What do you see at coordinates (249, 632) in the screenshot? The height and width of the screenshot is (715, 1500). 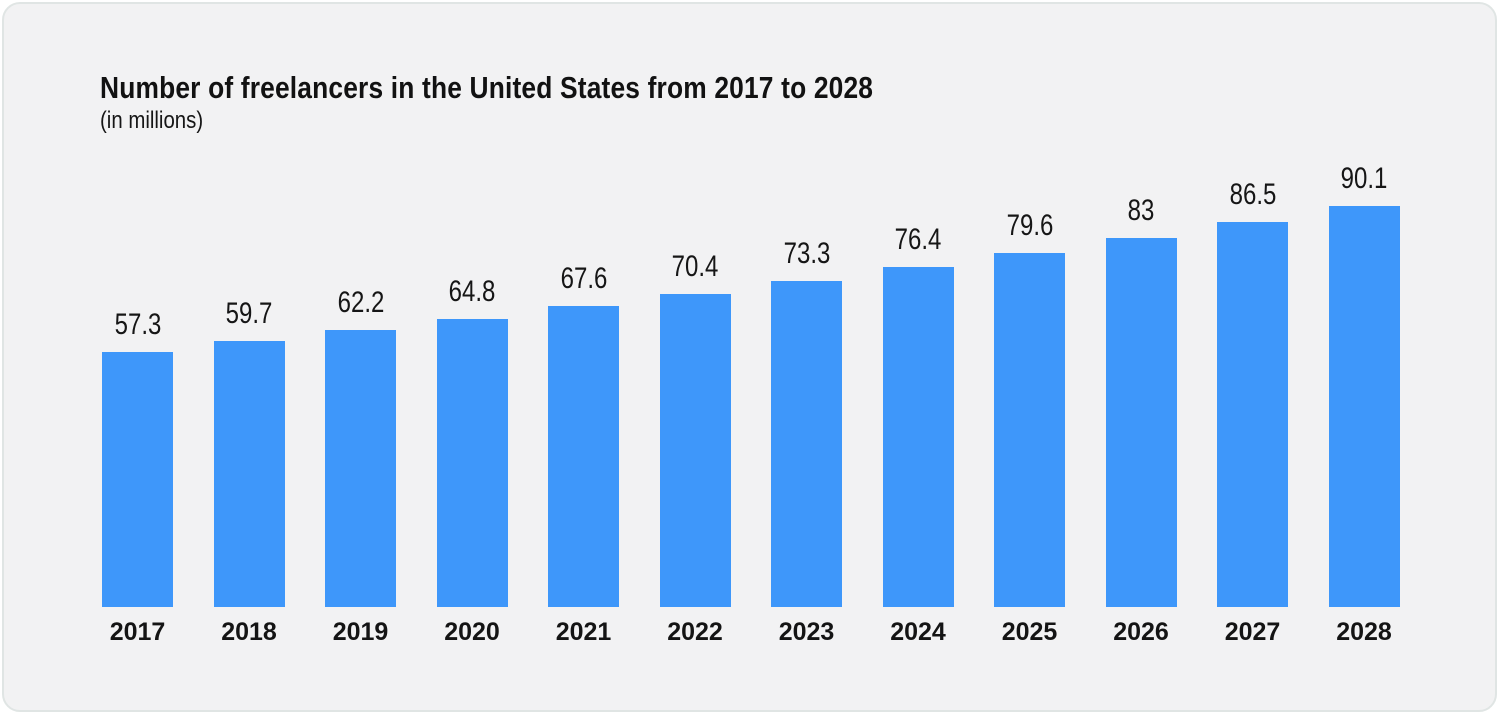 I see `x-axis-label: 2018` at bounding box center [249, 632].